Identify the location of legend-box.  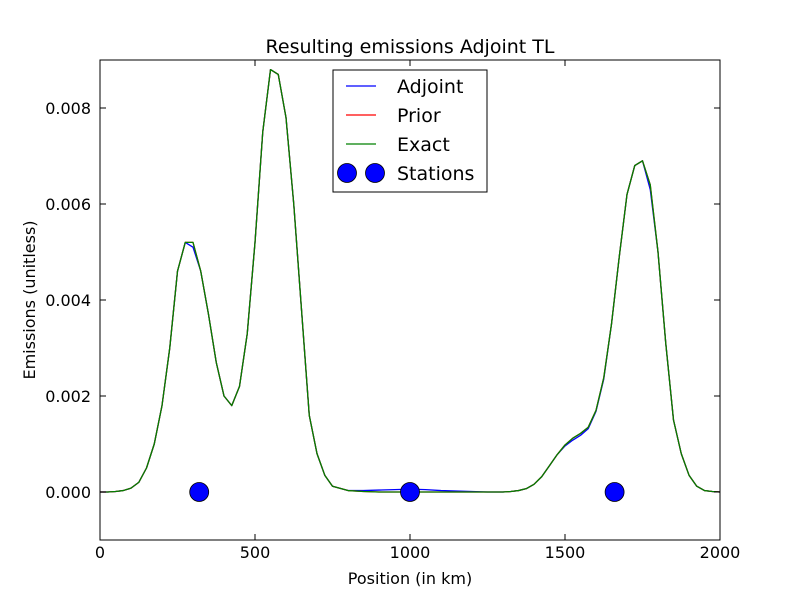
(410, 131).